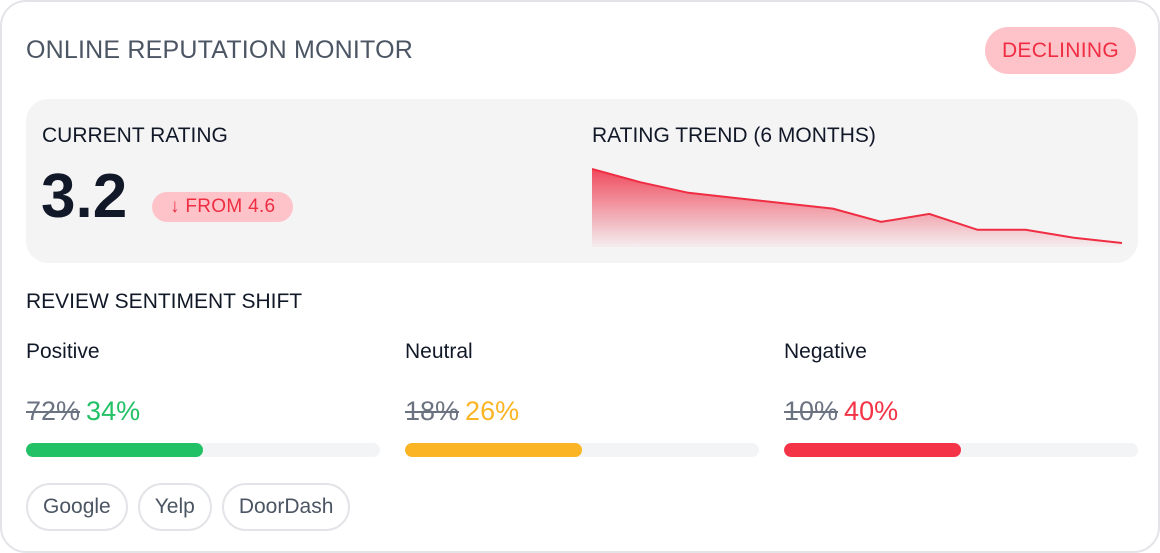 The height and width of the screenshot is (553, 1160). I want to click on sentiment-section-title: REVIEW SENTIMENT SHIFT, so click(164, 301).